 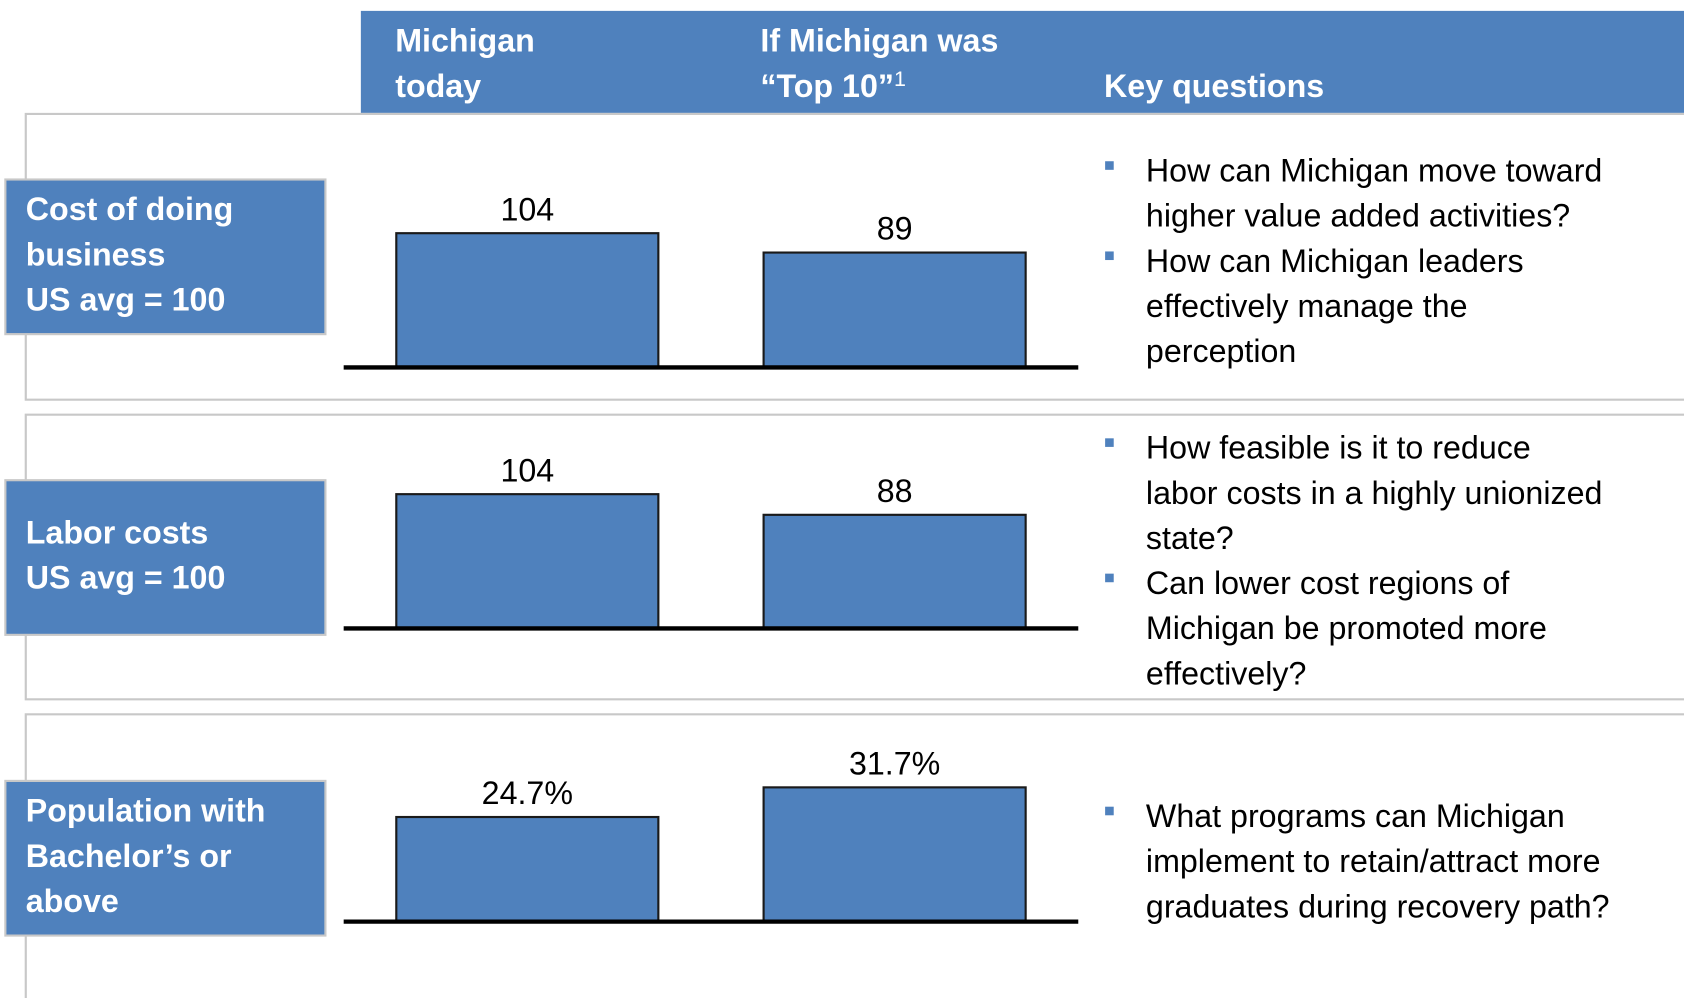 What do you see at coordinates (900, 79) in the screenshot?
I see `footnote-mark: 1` at bounding box center [900, 79].